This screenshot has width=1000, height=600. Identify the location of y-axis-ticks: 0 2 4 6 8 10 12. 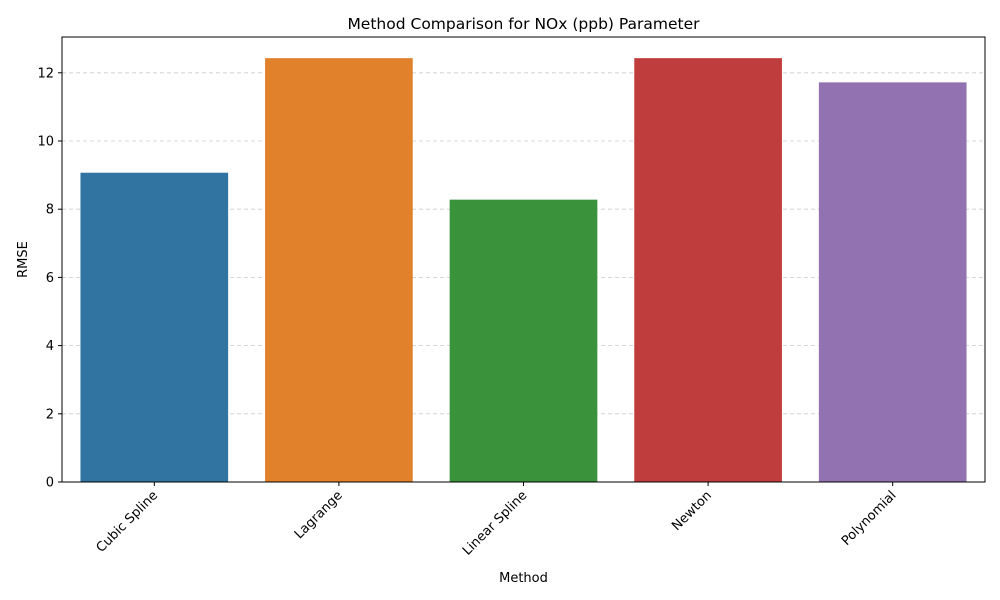
(49, 278).